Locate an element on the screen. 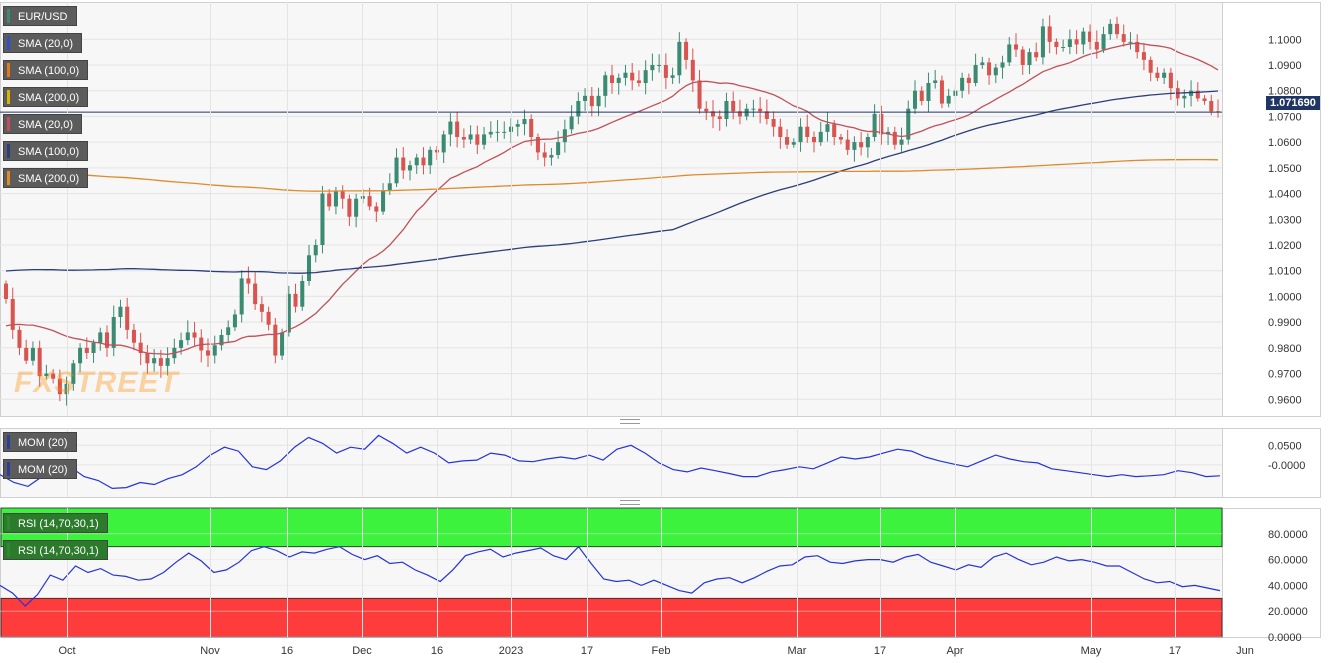 The width and height of the screenshot is (1331, 663). price-scale-area is located at coordinates (1271, 209).